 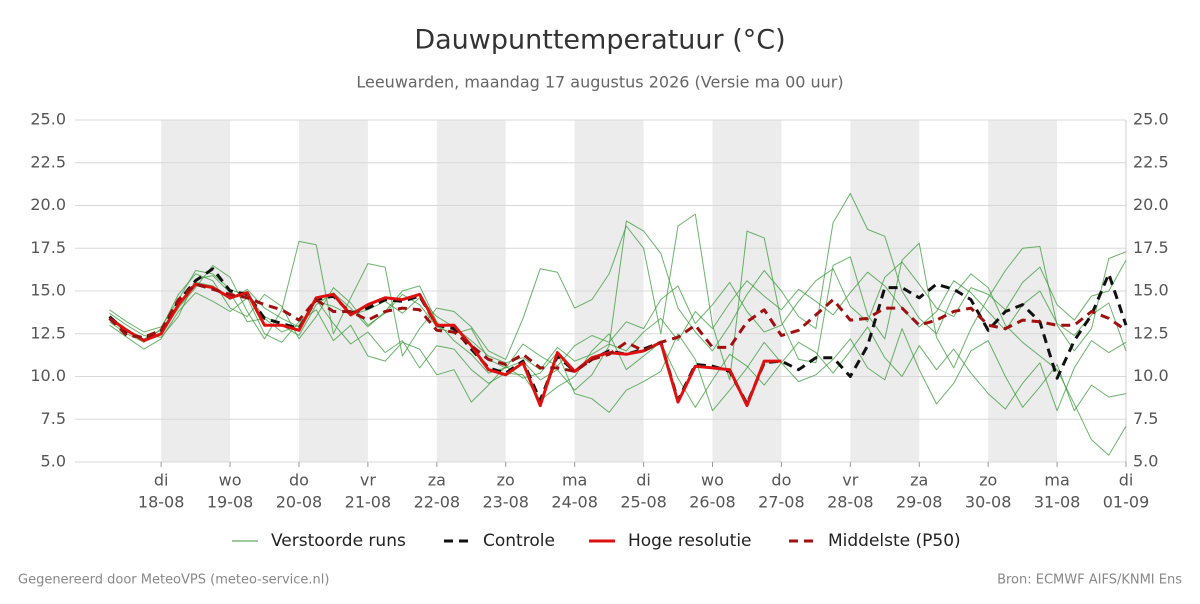 I want to click on y2-tick-label: 7.5, so click(x=1145, y=418).